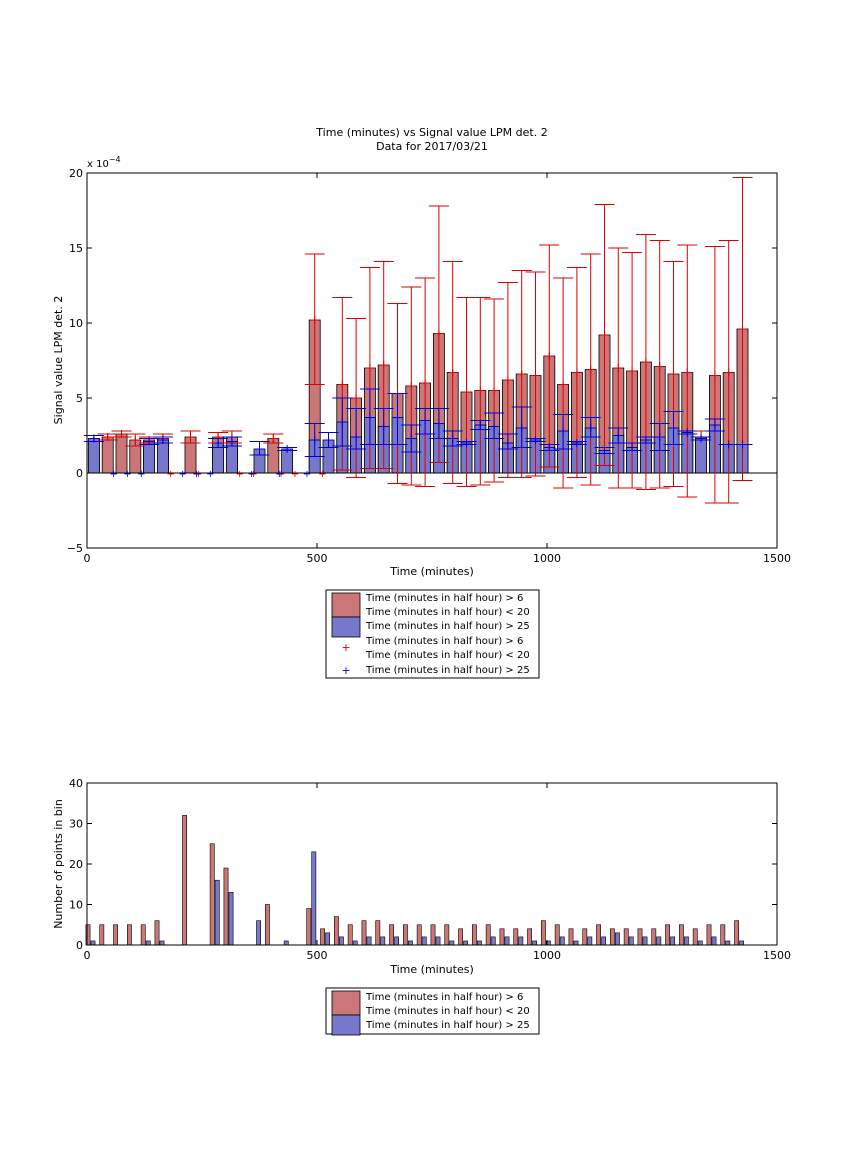  I want to click on blue-empty-marker-15: +, so click(307, 474).